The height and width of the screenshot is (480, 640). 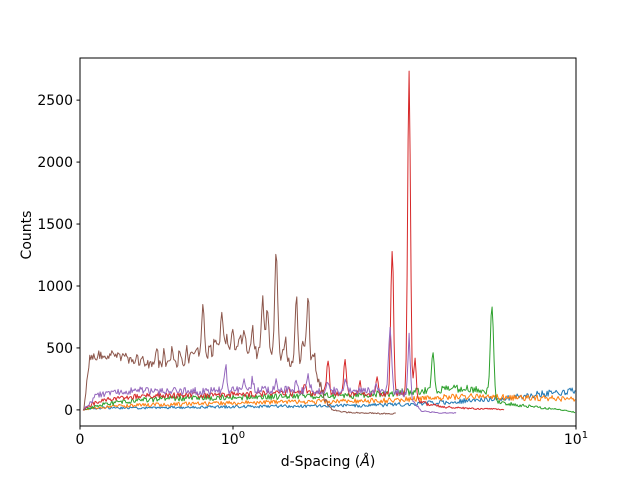 I want to click on y-tick-label: 500, so click(x=59, y=349).